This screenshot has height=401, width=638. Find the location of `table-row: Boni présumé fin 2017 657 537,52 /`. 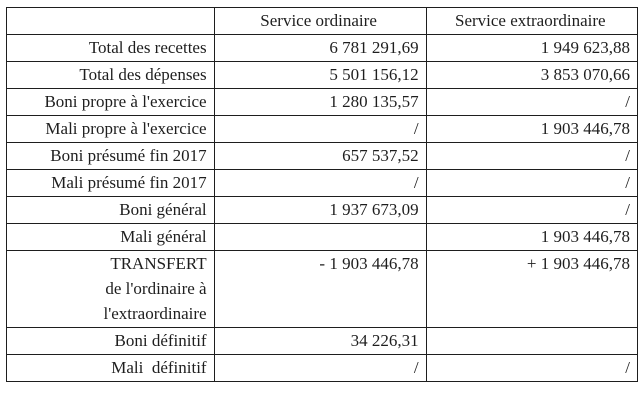

table-row: Boni présumé fin 2017 657 537,52 / is located at coordinates (322, 156).